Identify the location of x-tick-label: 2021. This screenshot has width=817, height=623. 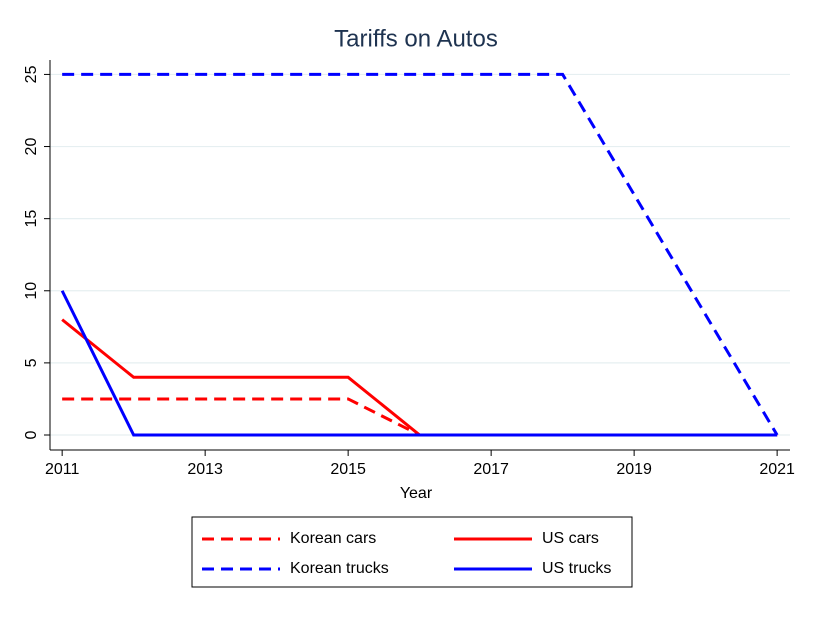
(777, 469).